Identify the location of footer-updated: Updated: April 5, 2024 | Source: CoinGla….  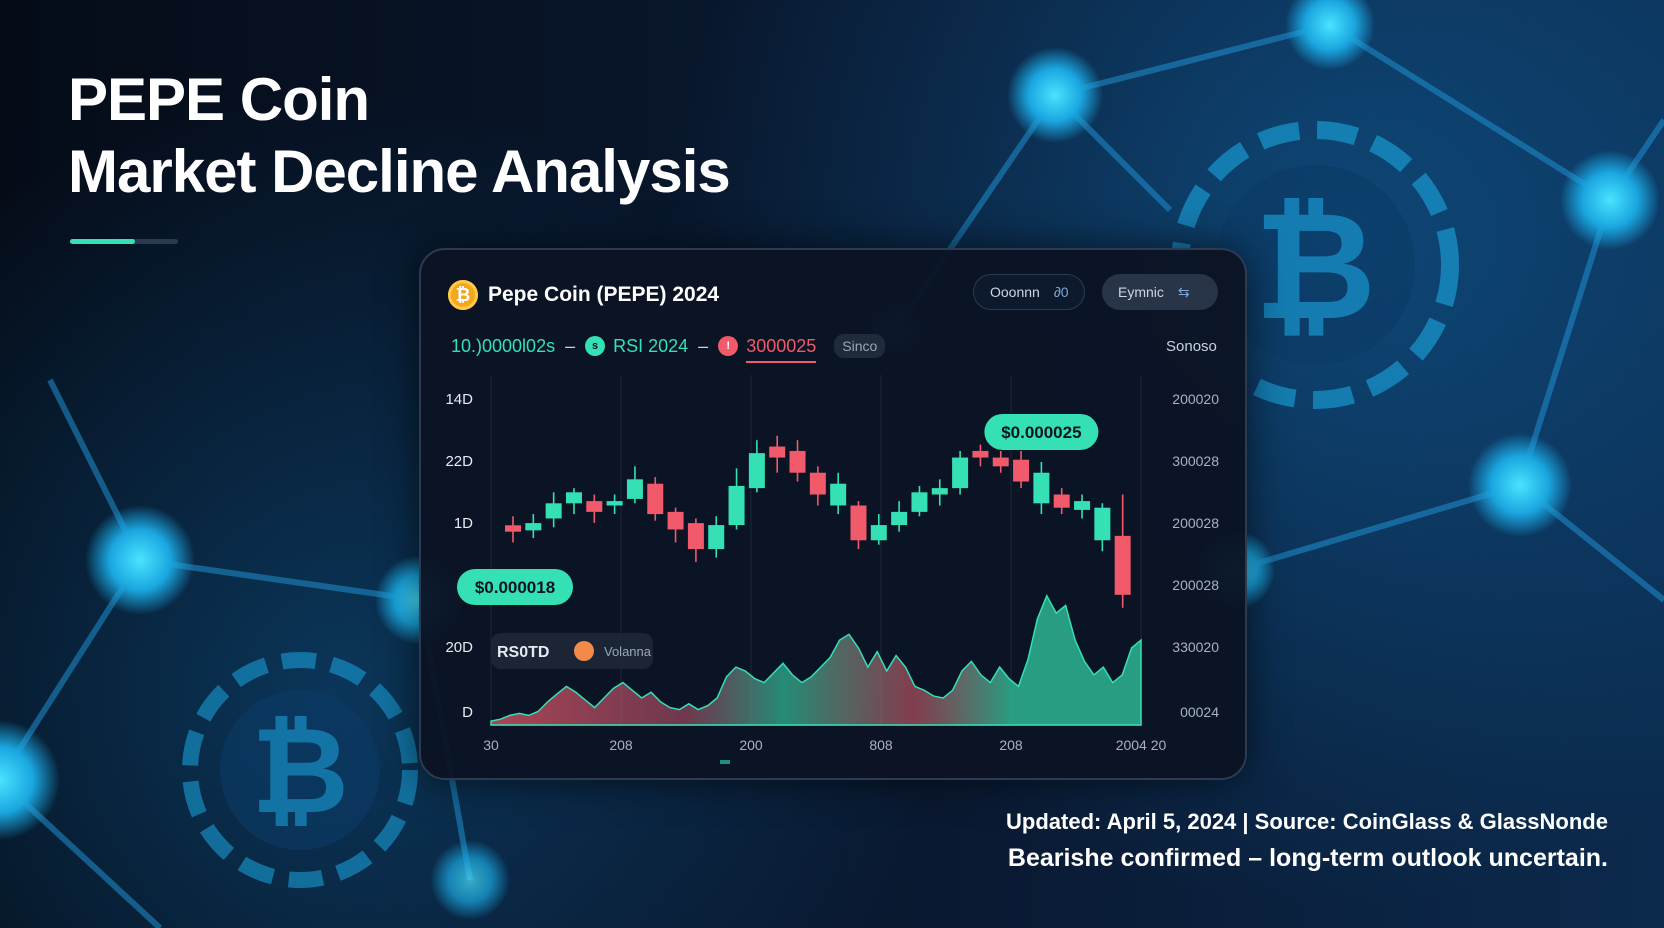
(1307, 821).